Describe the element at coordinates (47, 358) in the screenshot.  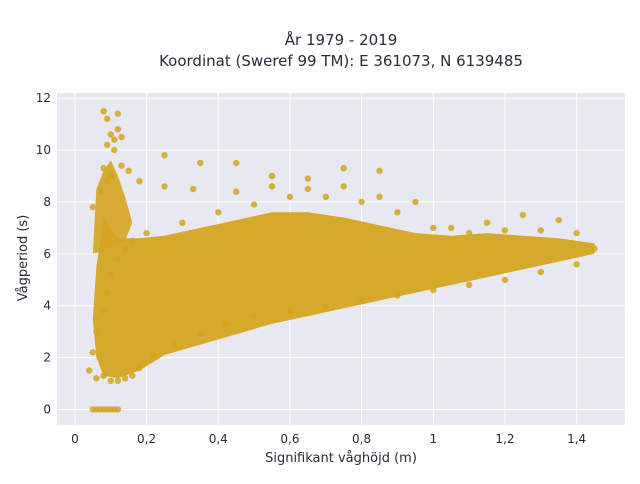
I see `y-tick-label: 2` at that location.